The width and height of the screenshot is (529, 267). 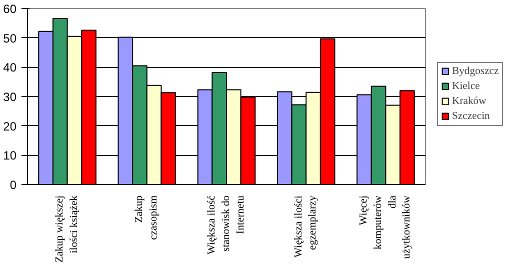 What do you see at coordinates (226, 224) in the screenshot?
I see `x-tick-label: Większa ilość stanowisk do Internetu` at bounding box center [226, 224].